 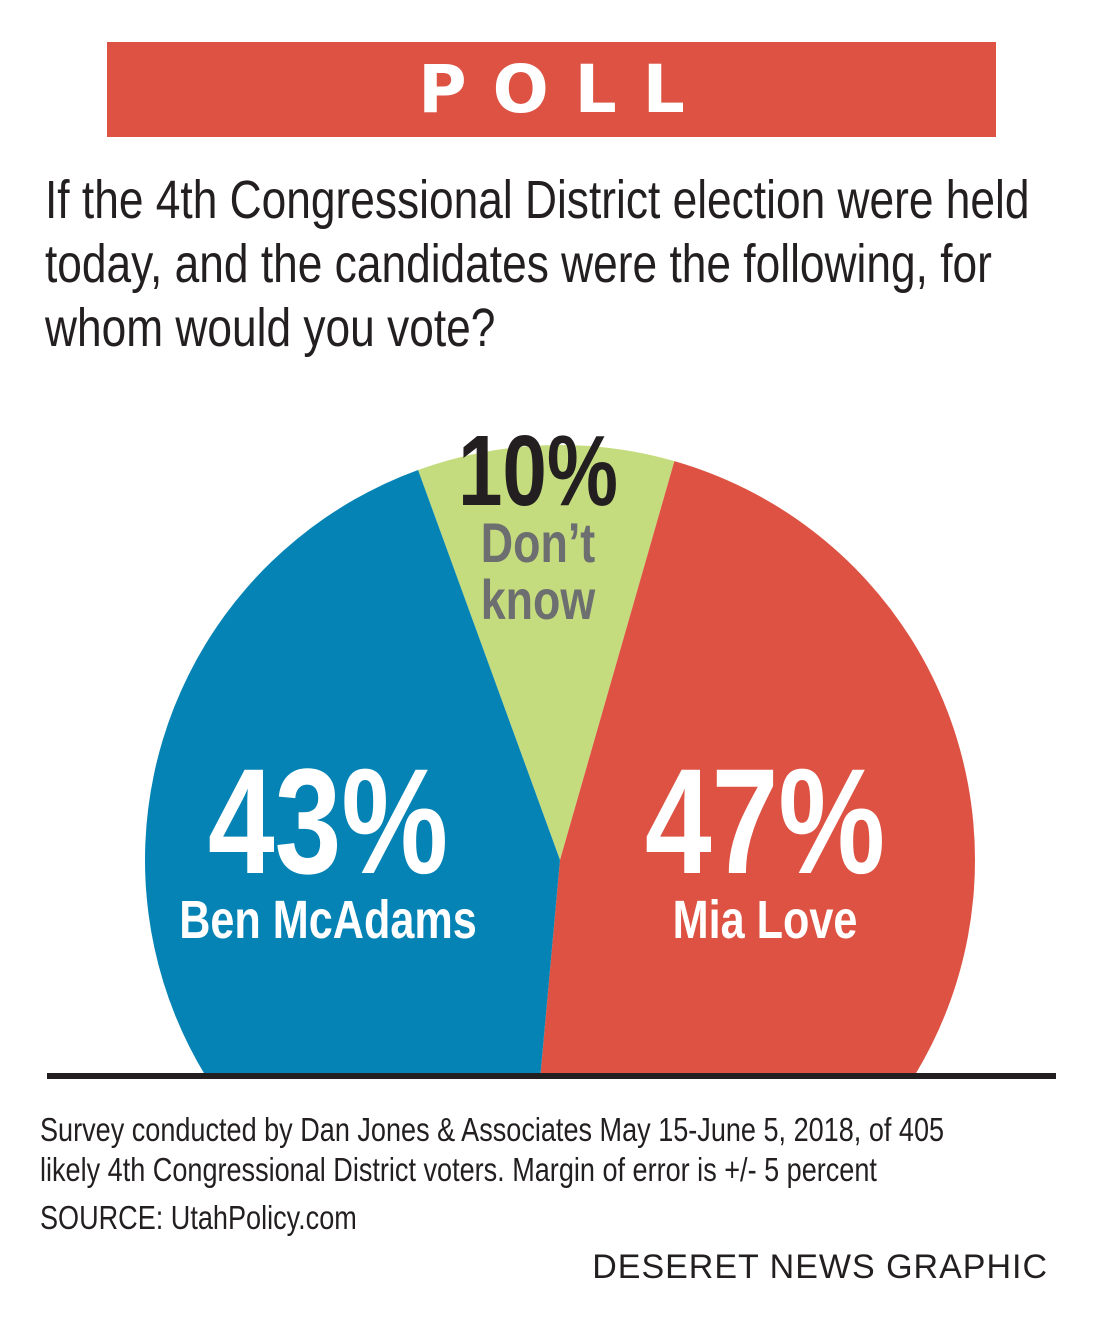 I want to click on pct-label-dont-know: 10%, so click(x=538, y=472).